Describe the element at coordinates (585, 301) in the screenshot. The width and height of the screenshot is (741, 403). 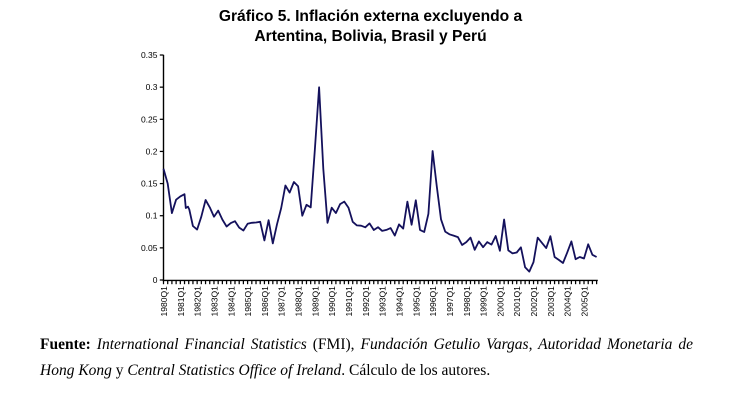
I see `svg-text: 2005Q1` at that location.